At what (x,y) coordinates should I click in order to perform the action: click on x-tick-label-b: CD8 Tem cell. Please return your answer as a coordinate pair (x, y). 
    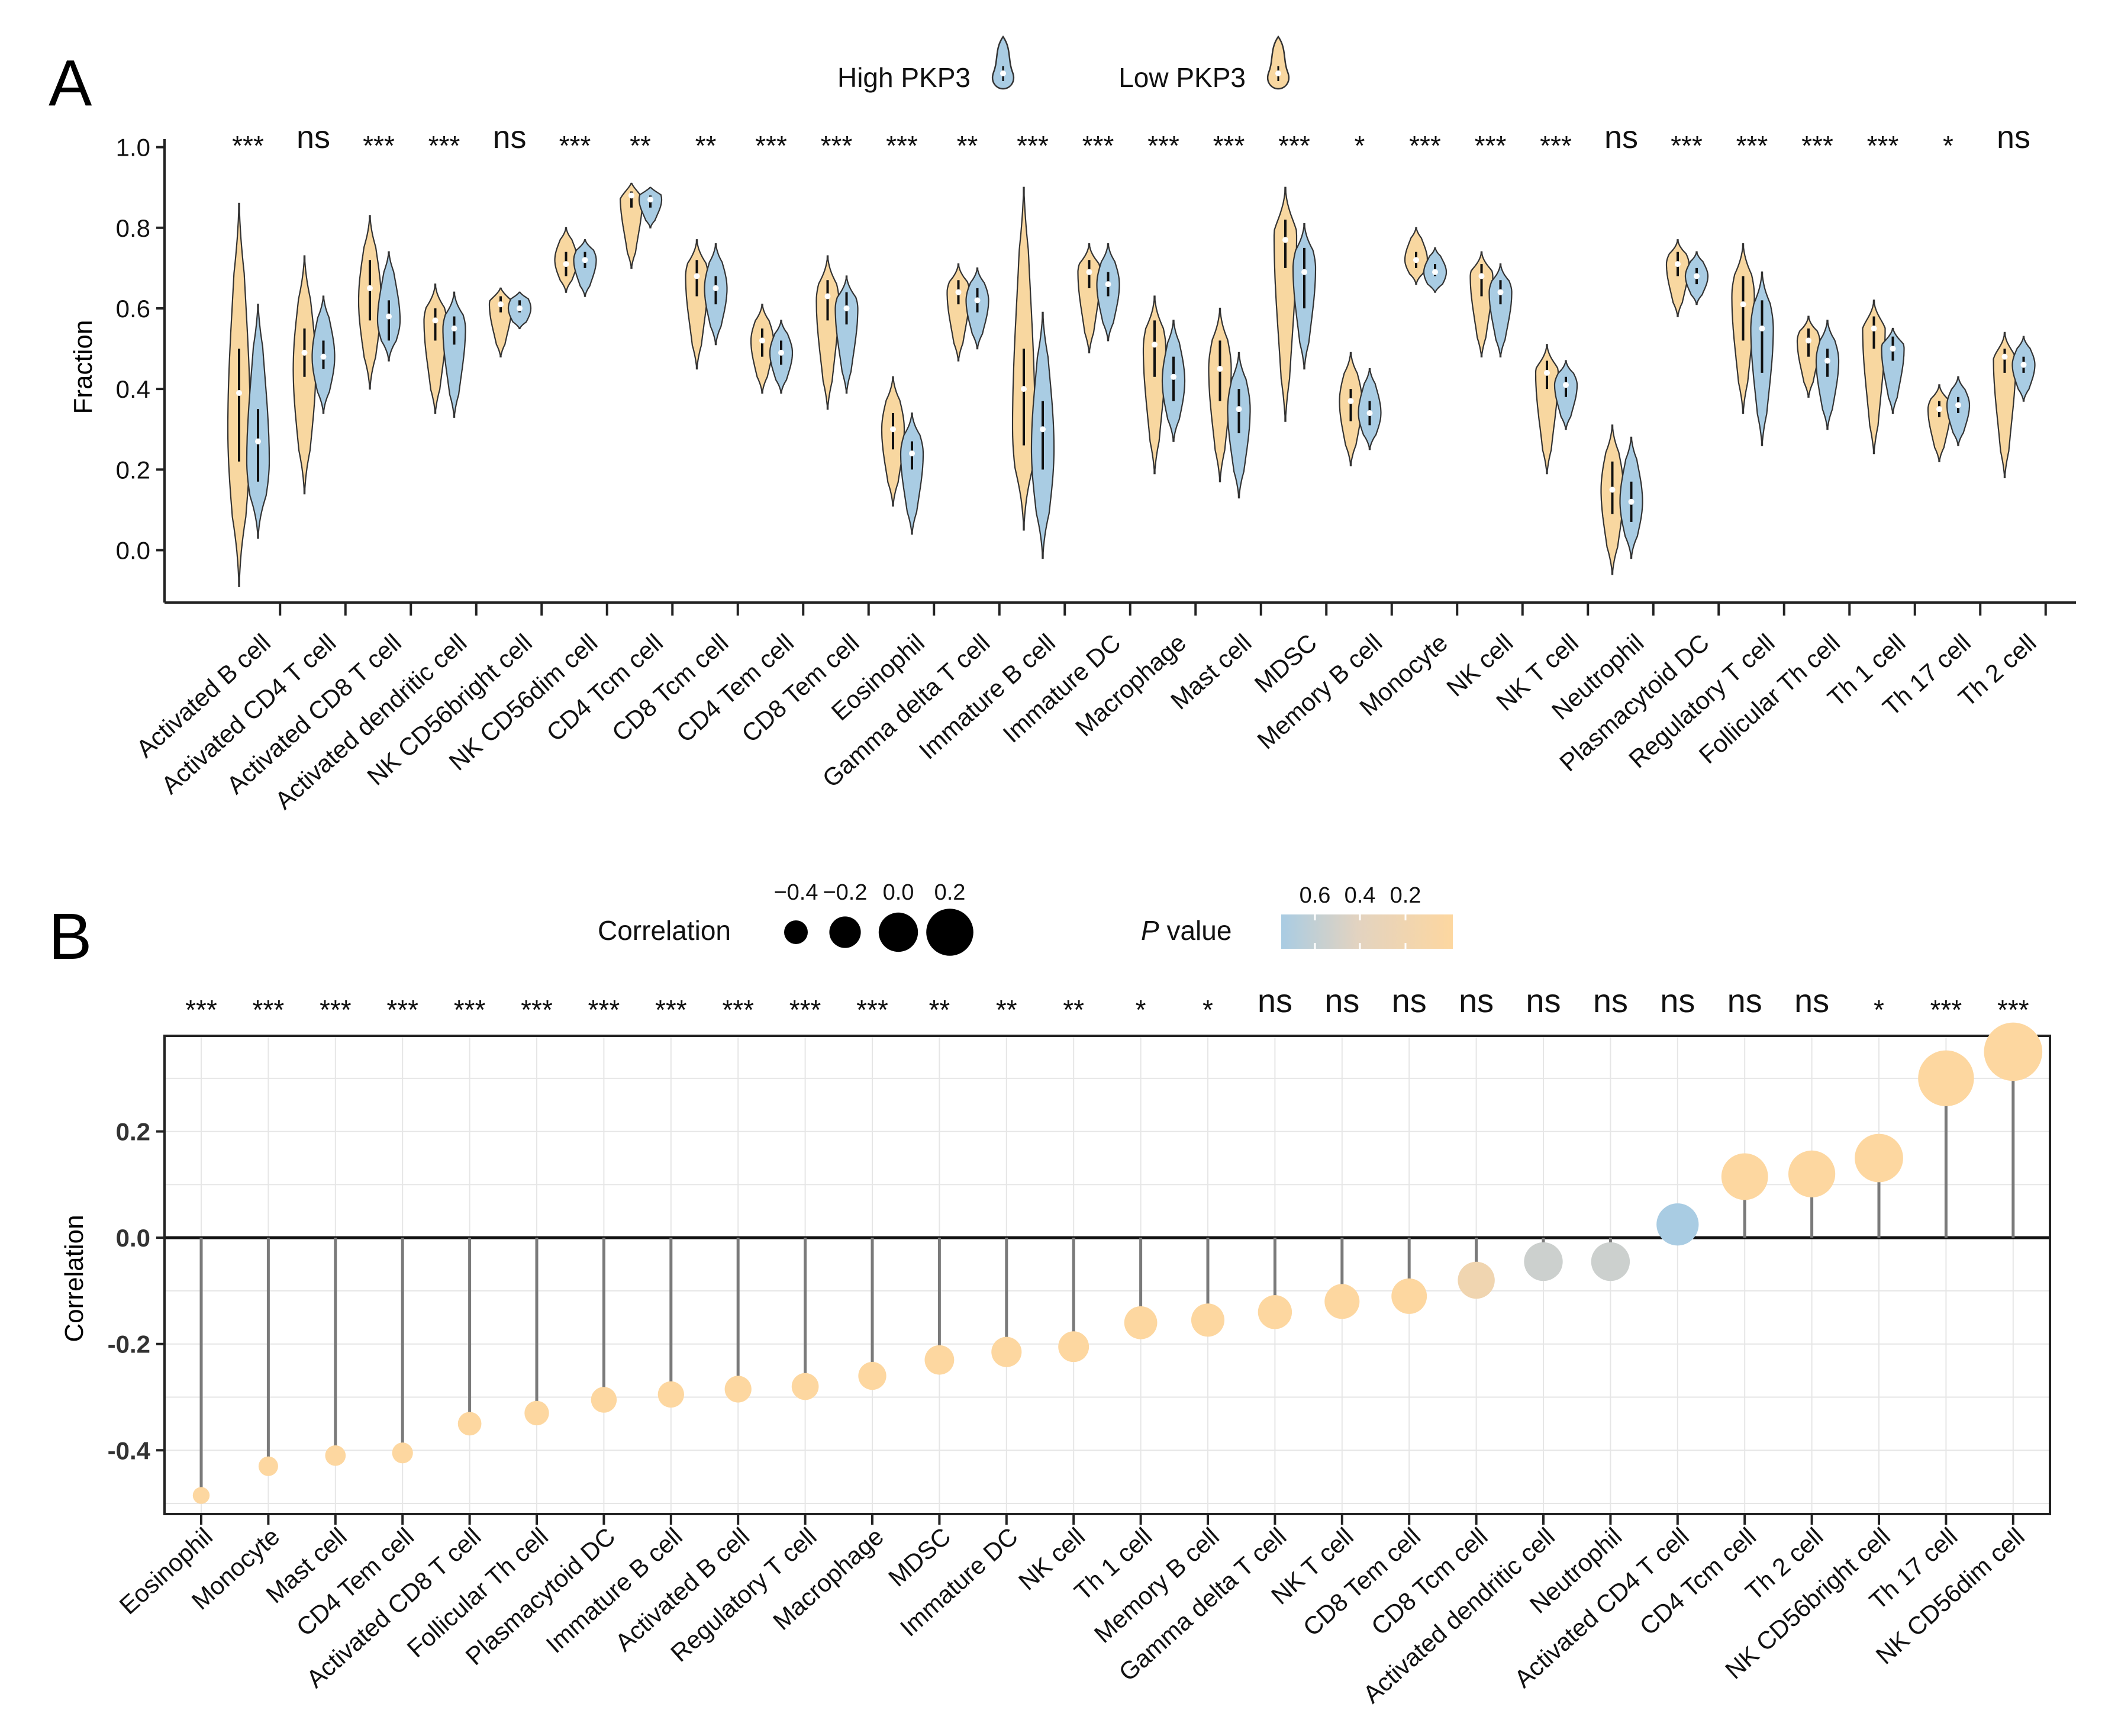
    Looking at the image, I should click on (1362, 1582).